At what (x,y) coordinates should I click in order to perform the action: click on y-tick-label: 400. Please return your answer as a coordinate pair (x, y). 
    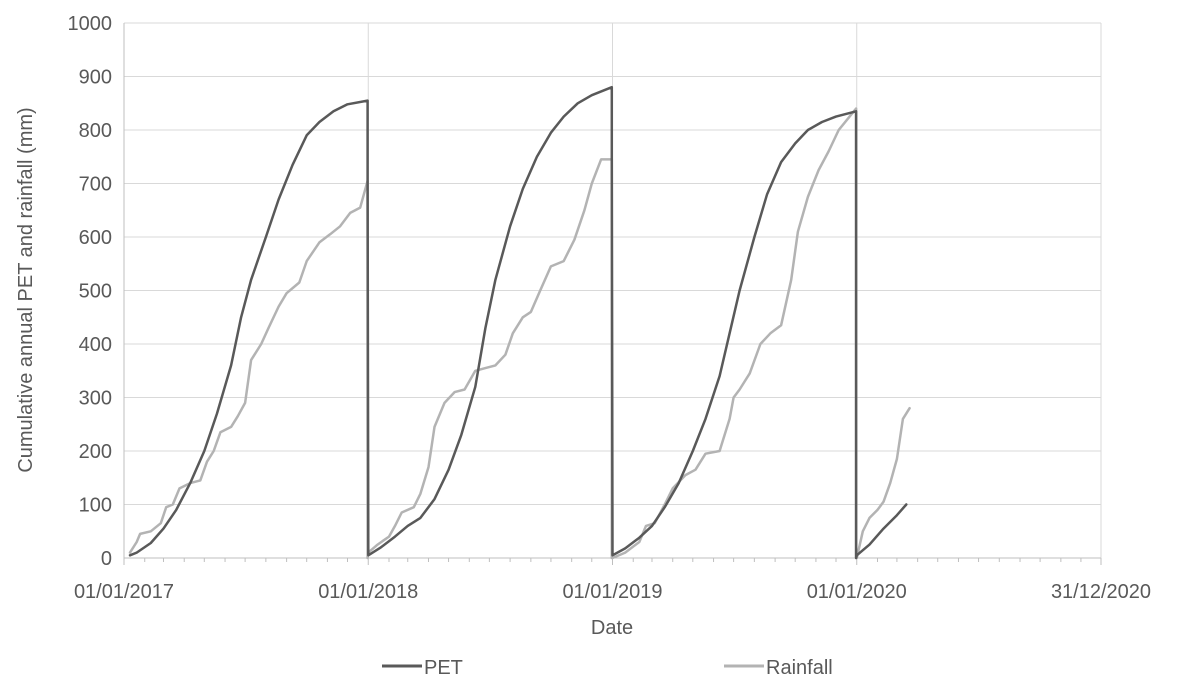
    Looking at the image, I should click on (95, 345).